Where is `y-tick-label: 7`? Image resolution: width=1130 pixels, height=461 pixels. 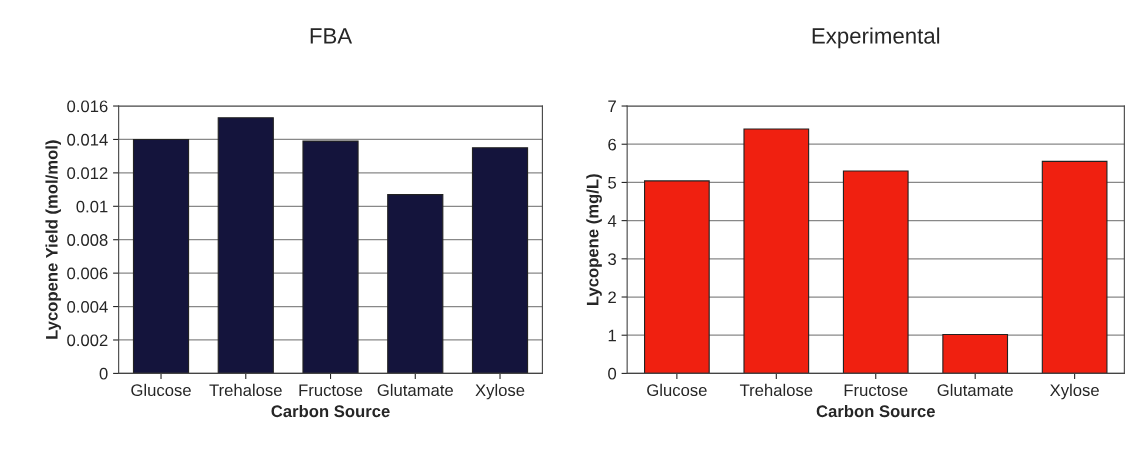
y-tick-label: 7 is located at coordinates (612, 106).